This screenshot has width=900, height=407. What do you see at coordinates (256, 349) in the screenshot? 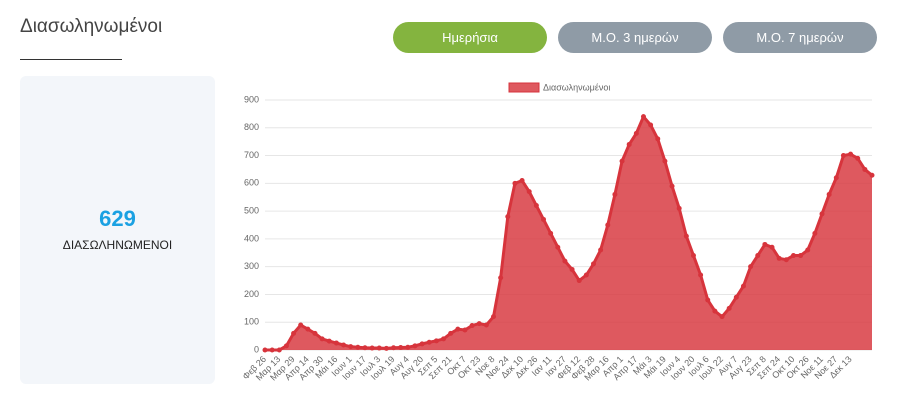
I see `y-tick-label: 0` at bounding box center [256, 349].